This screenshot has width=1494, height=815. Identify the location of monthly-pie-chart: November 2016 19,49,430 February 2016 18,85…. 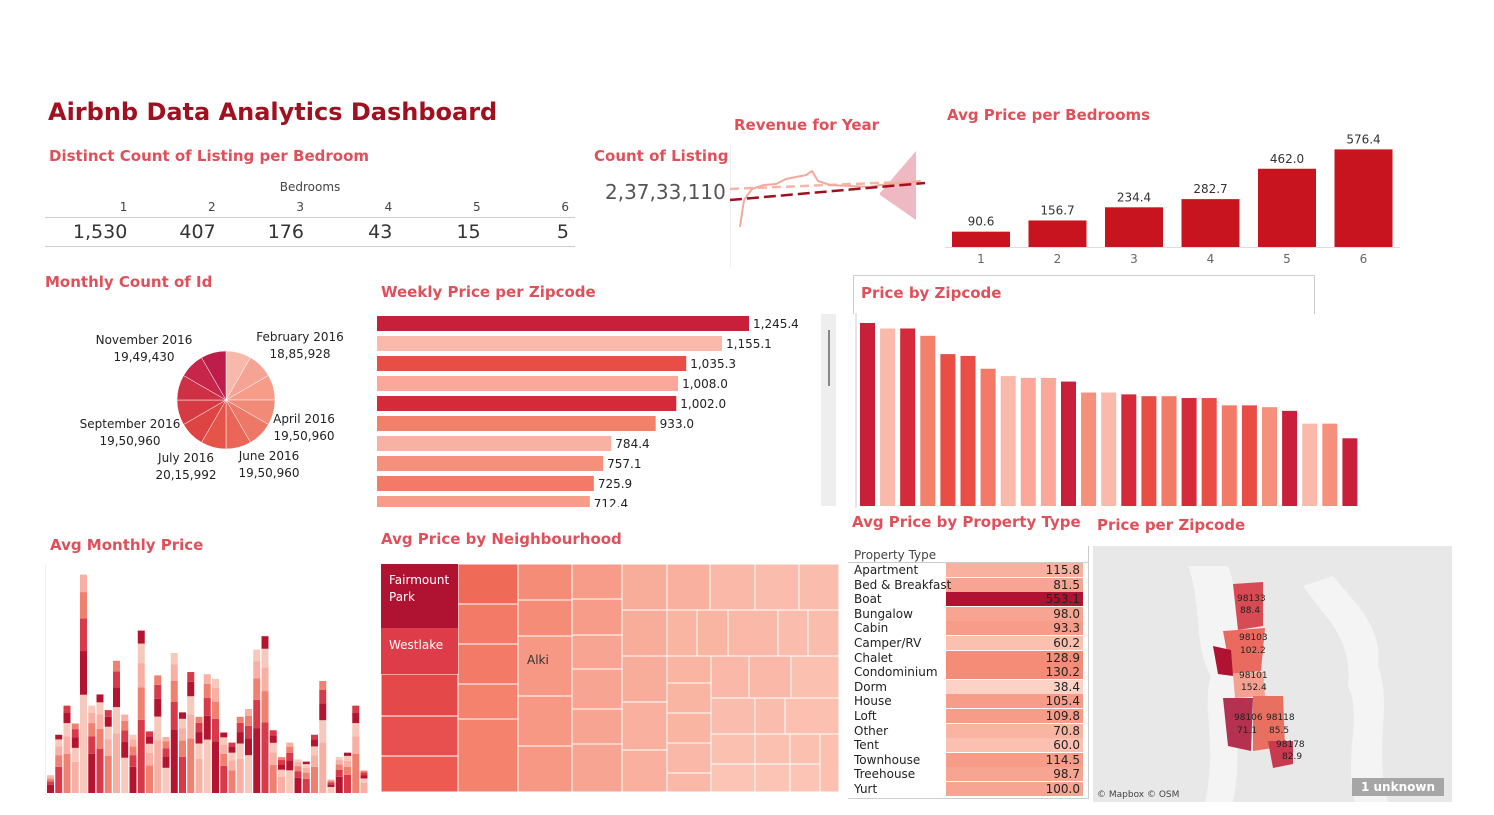
(205, 405).